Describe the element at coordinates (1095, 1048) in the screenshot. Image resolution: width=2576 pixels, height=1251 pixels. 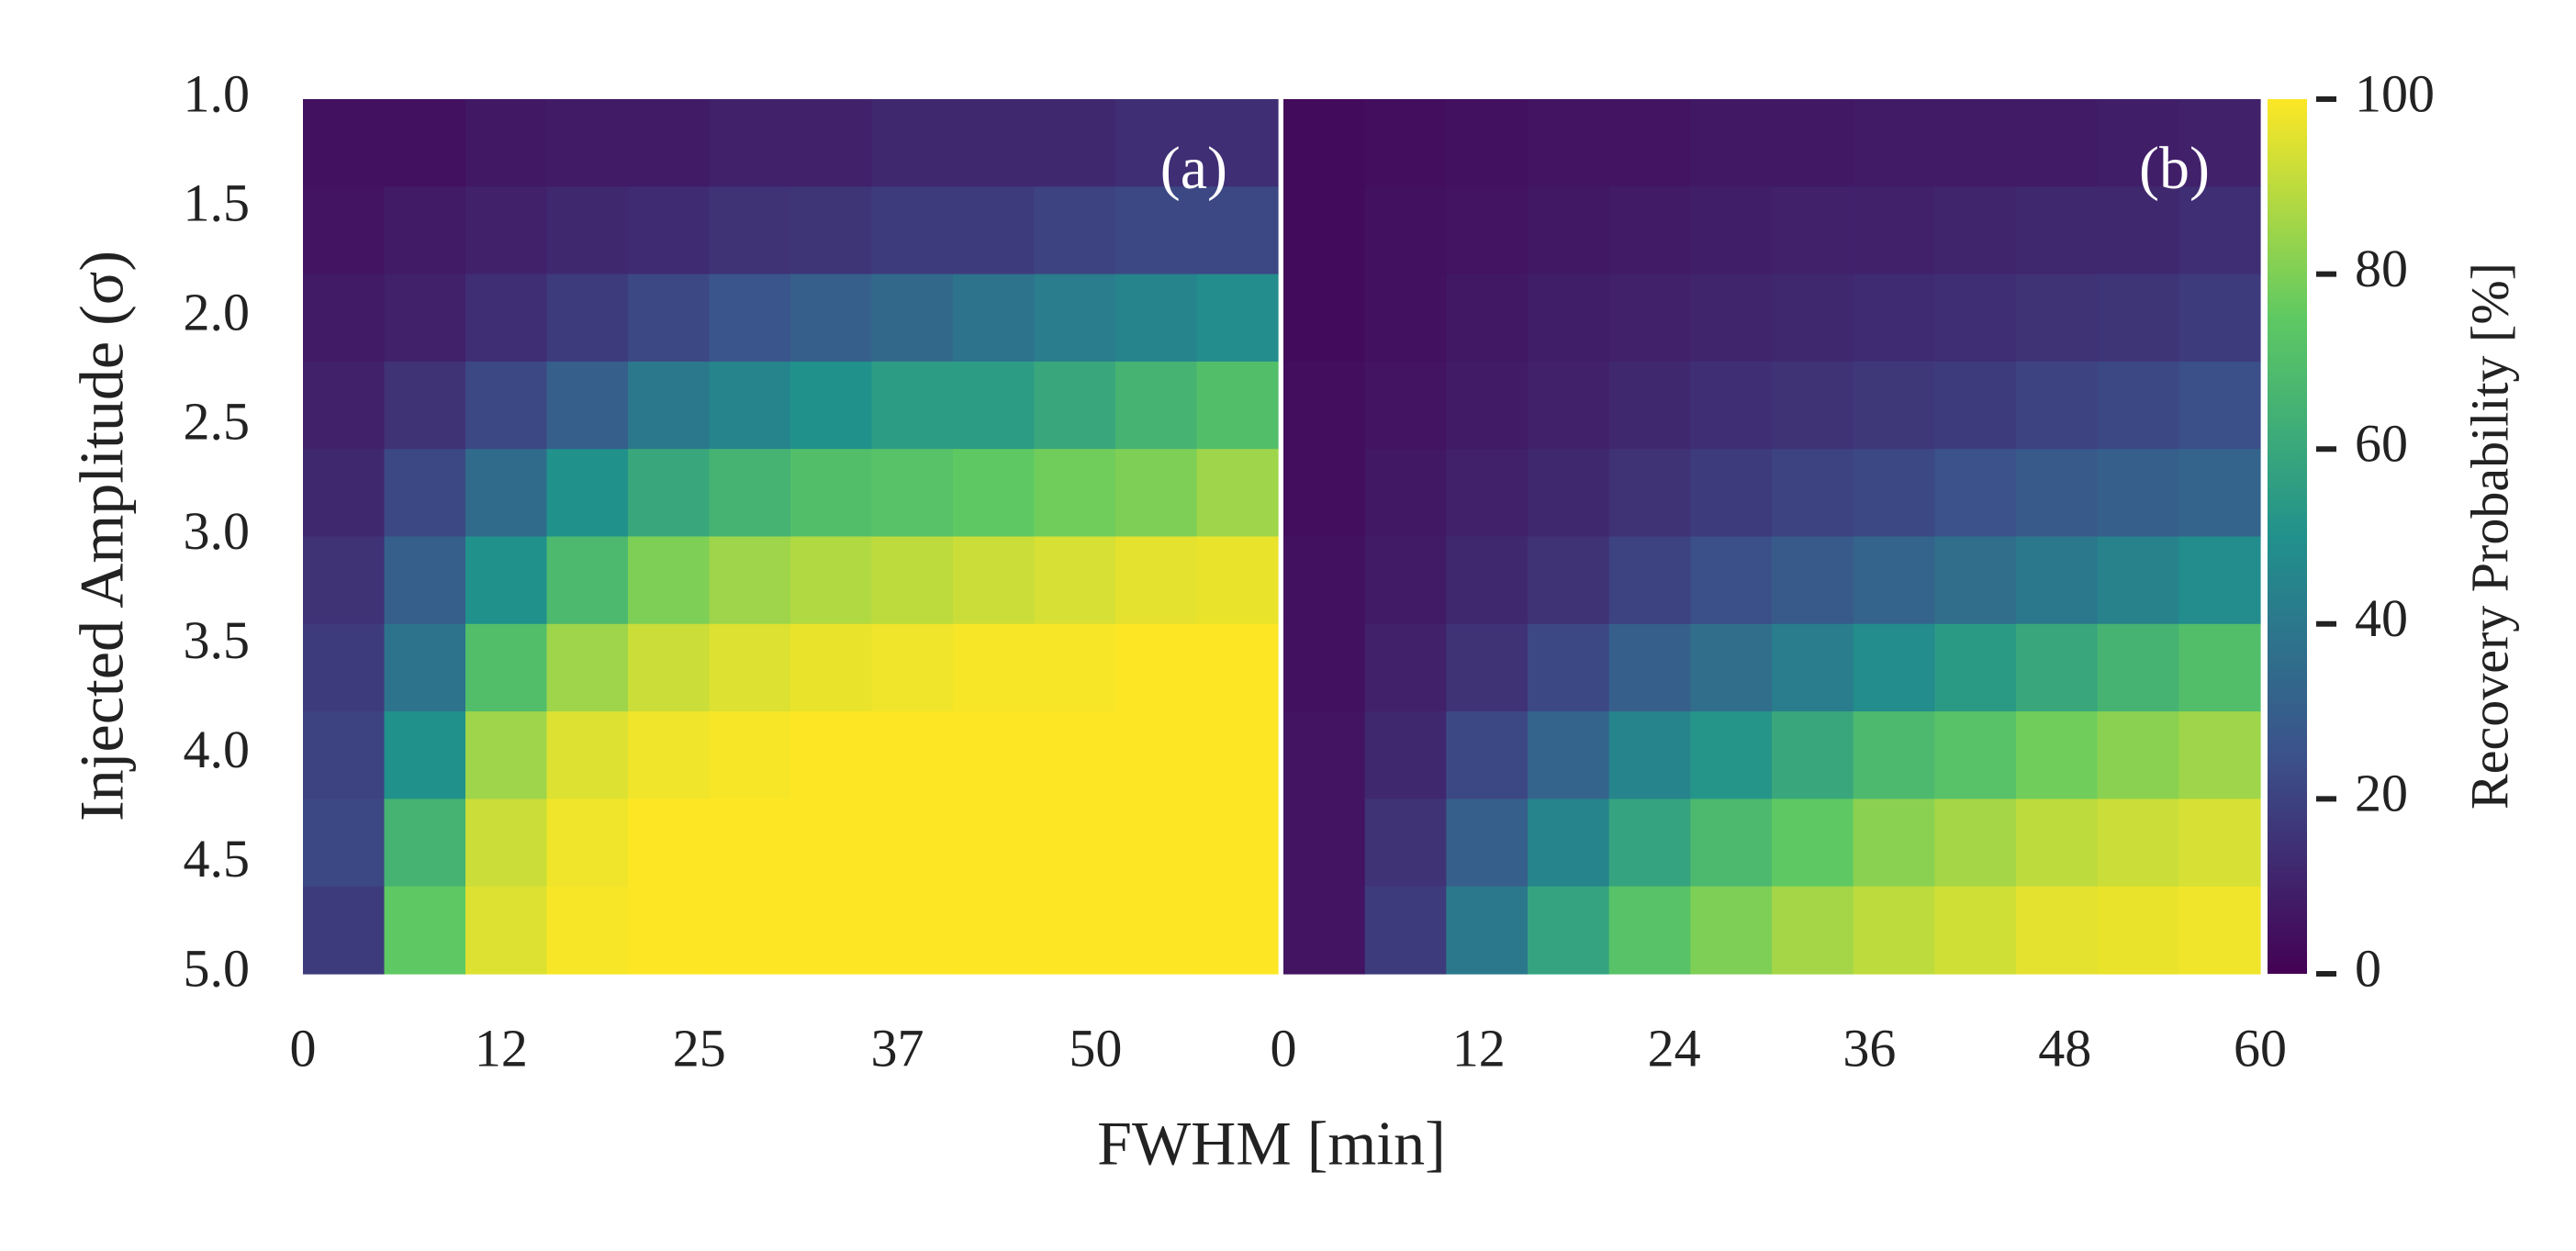
I see `x-tick-label: 50` at that location.